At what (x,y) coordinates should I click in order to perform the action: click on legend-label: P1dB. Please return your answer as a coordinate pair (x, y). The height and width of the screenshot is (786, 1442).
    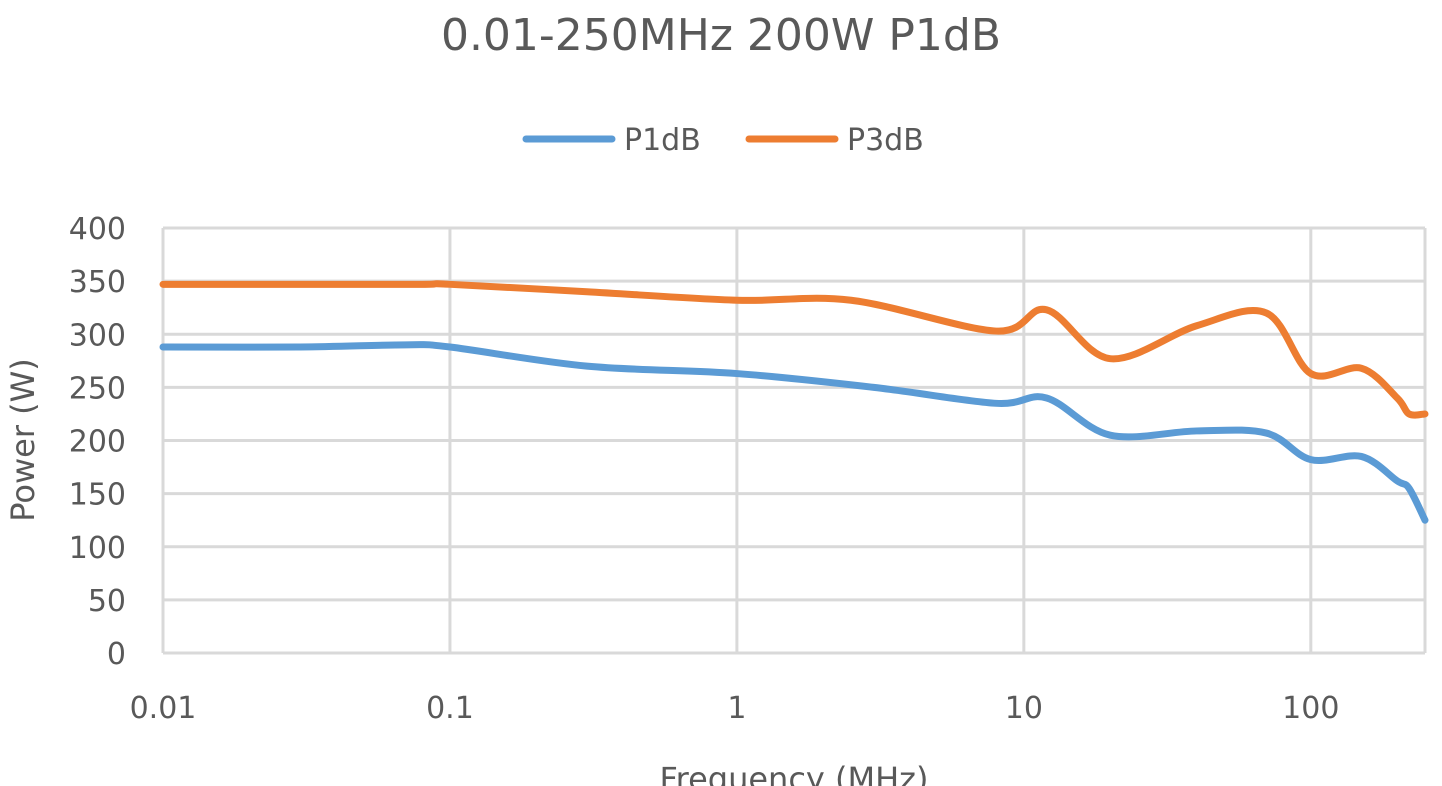
    Looking at the image, I should click on (662, 140).